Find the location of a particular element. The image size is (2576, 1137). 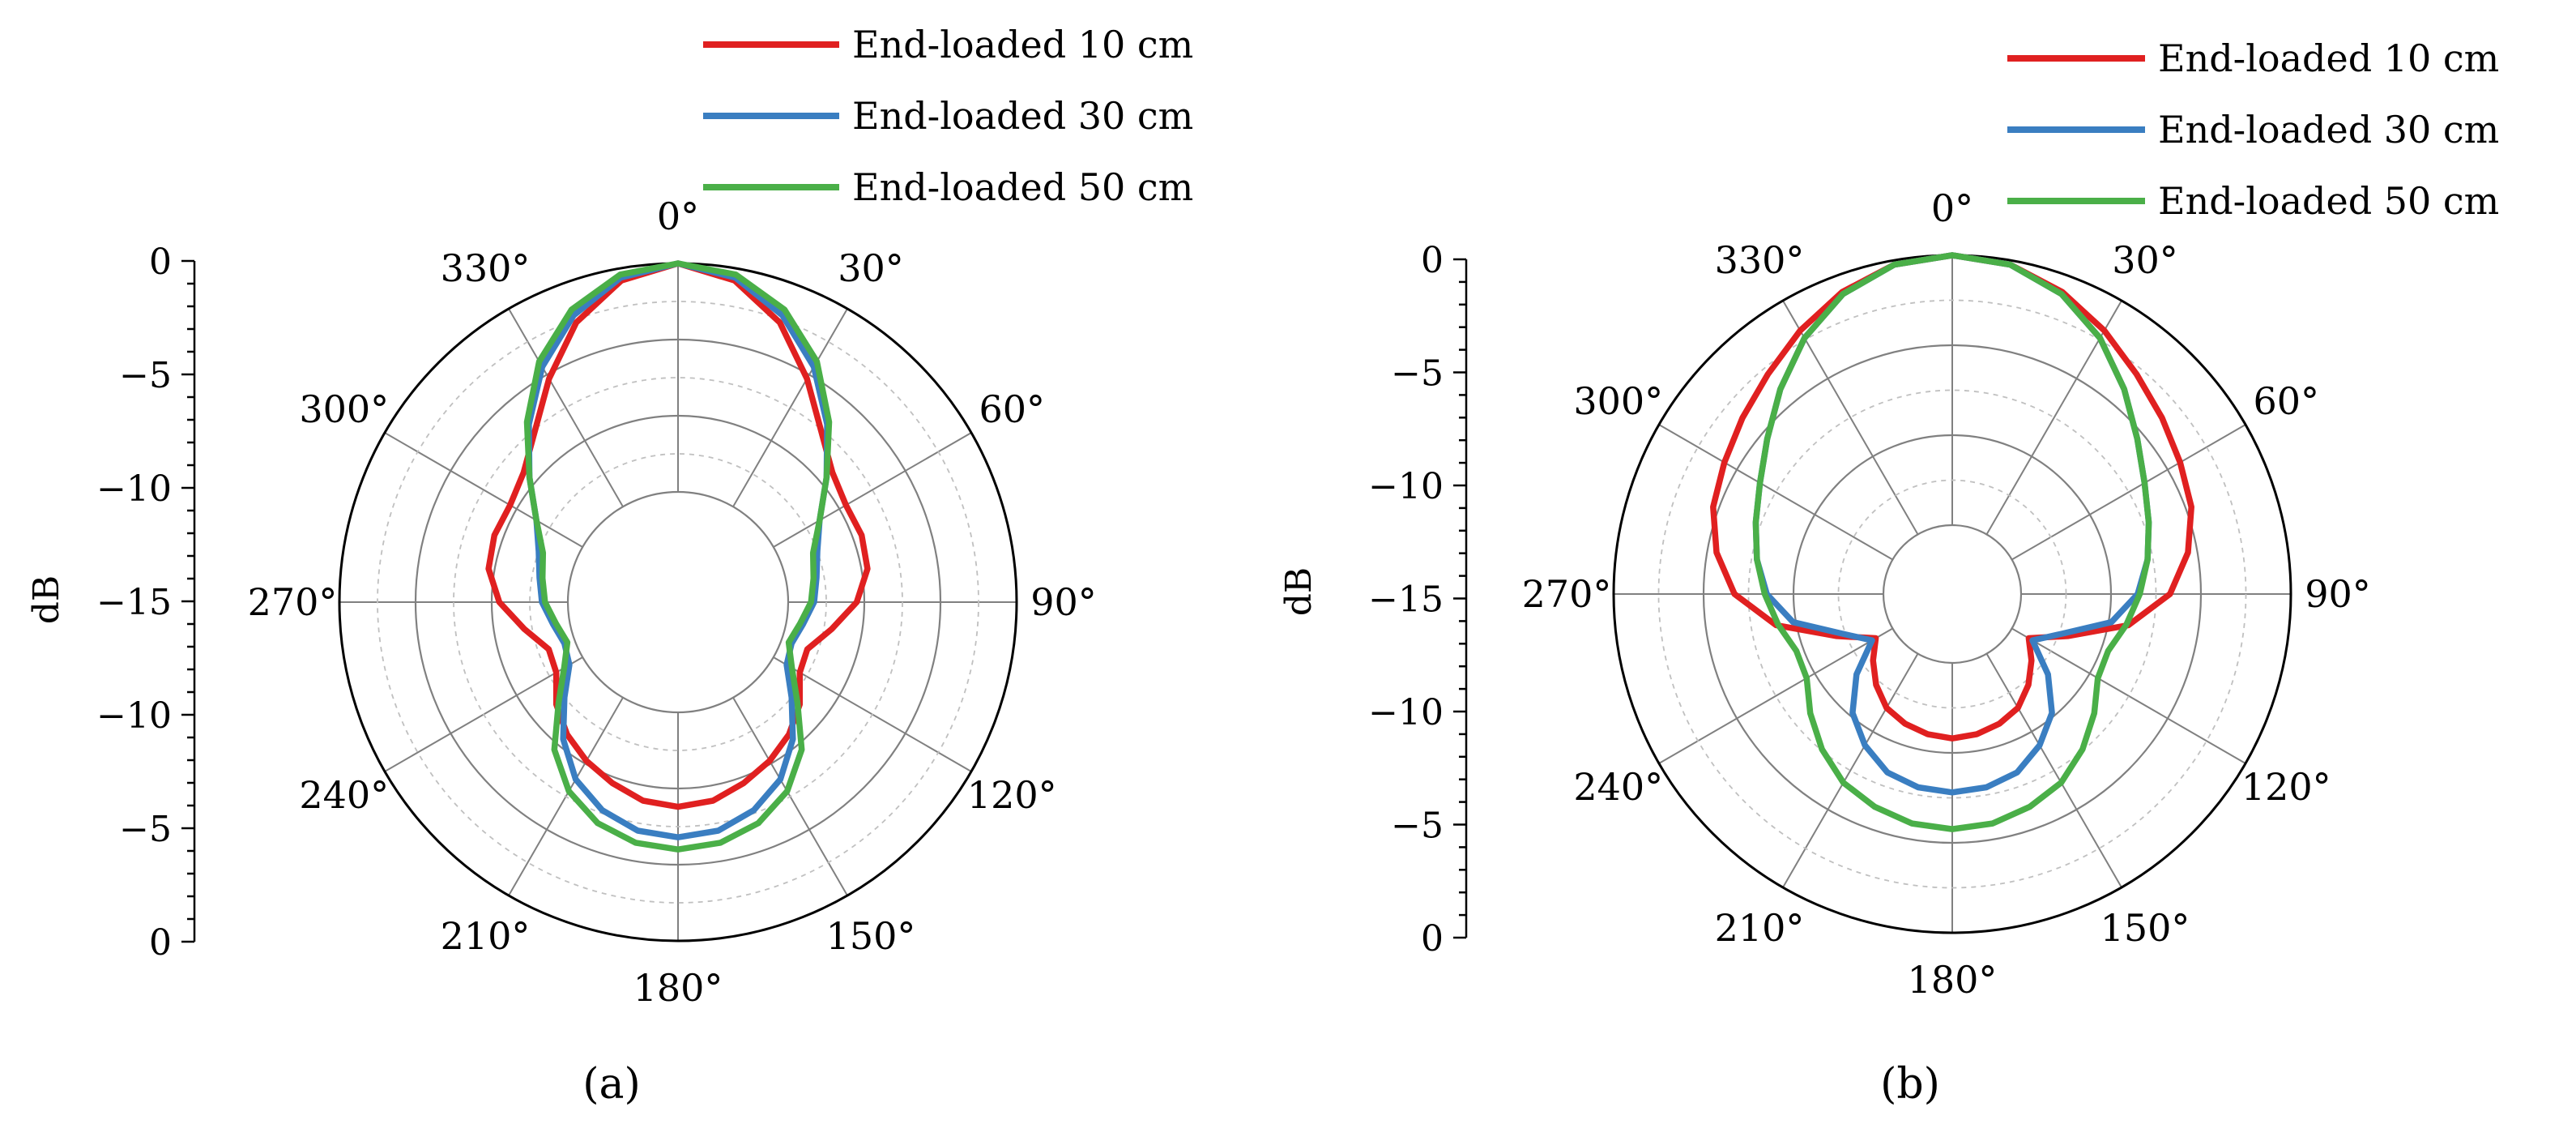

radial-axis-b: 0 −5 −10 −15 −10 −5 0 is located at coordinates (1418, 600).